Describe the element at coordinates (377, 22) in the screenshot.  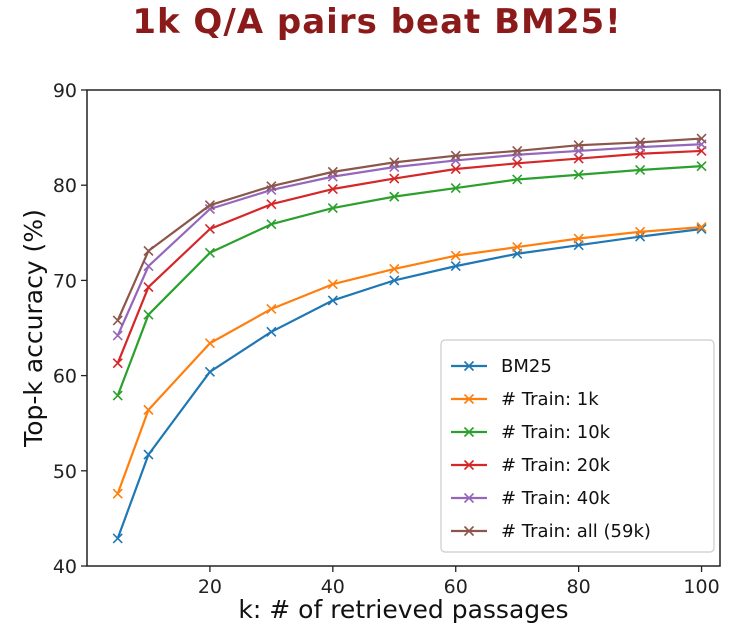
I see `chart-title: 1k Q/A pairs beat BM25!` at that location.